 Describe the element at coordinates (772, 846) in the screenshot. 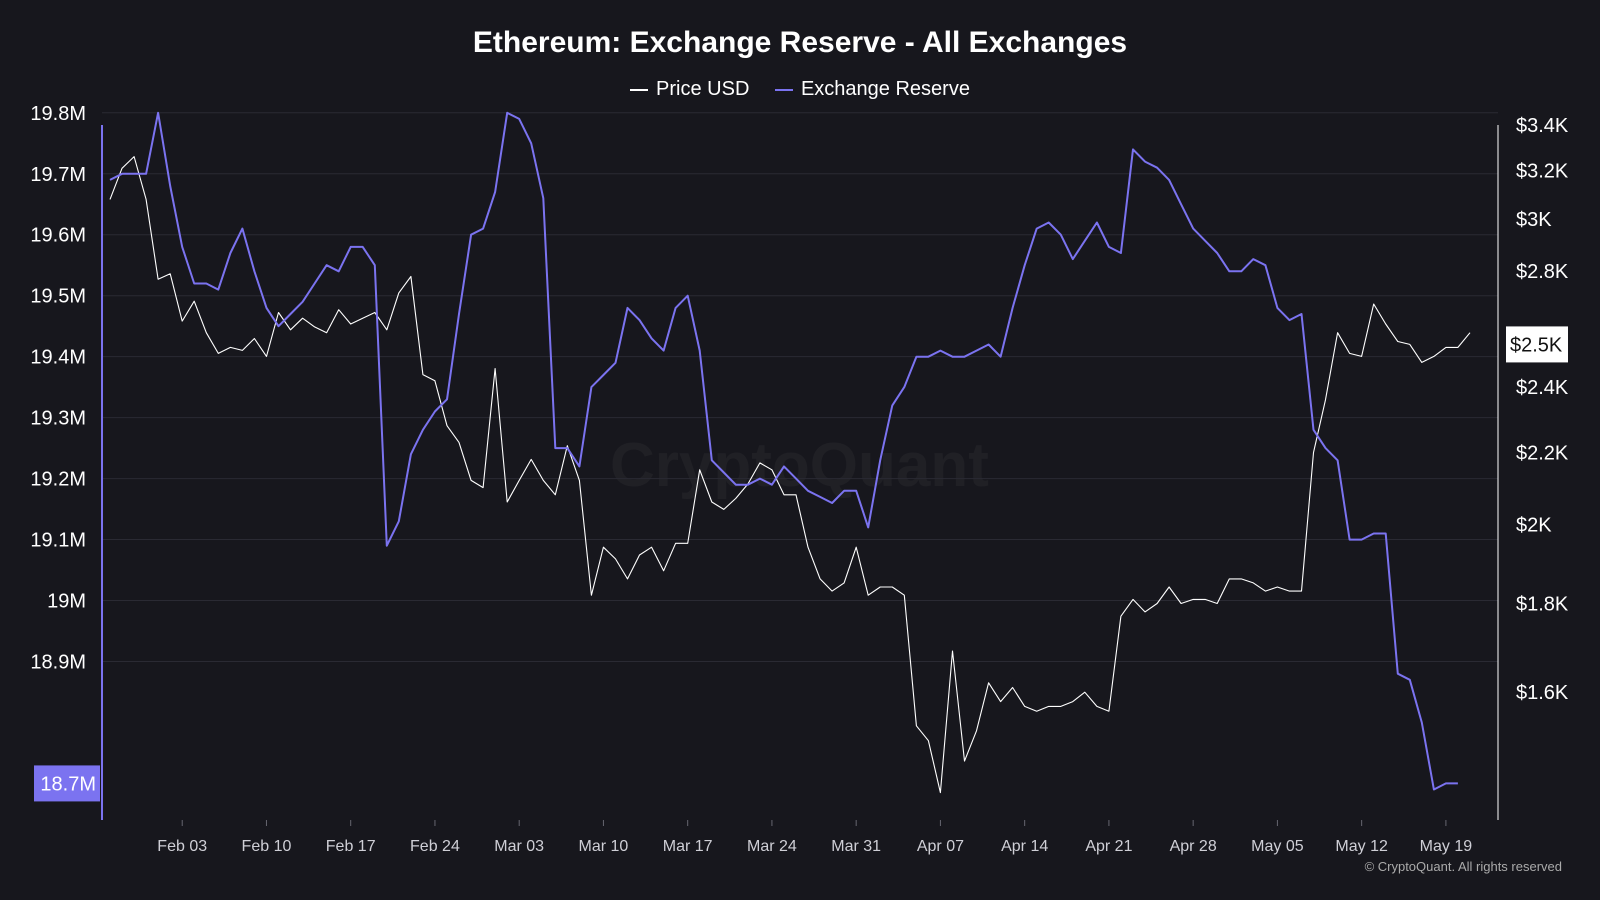

I see `x-tick-label: Mar 24` at that location.